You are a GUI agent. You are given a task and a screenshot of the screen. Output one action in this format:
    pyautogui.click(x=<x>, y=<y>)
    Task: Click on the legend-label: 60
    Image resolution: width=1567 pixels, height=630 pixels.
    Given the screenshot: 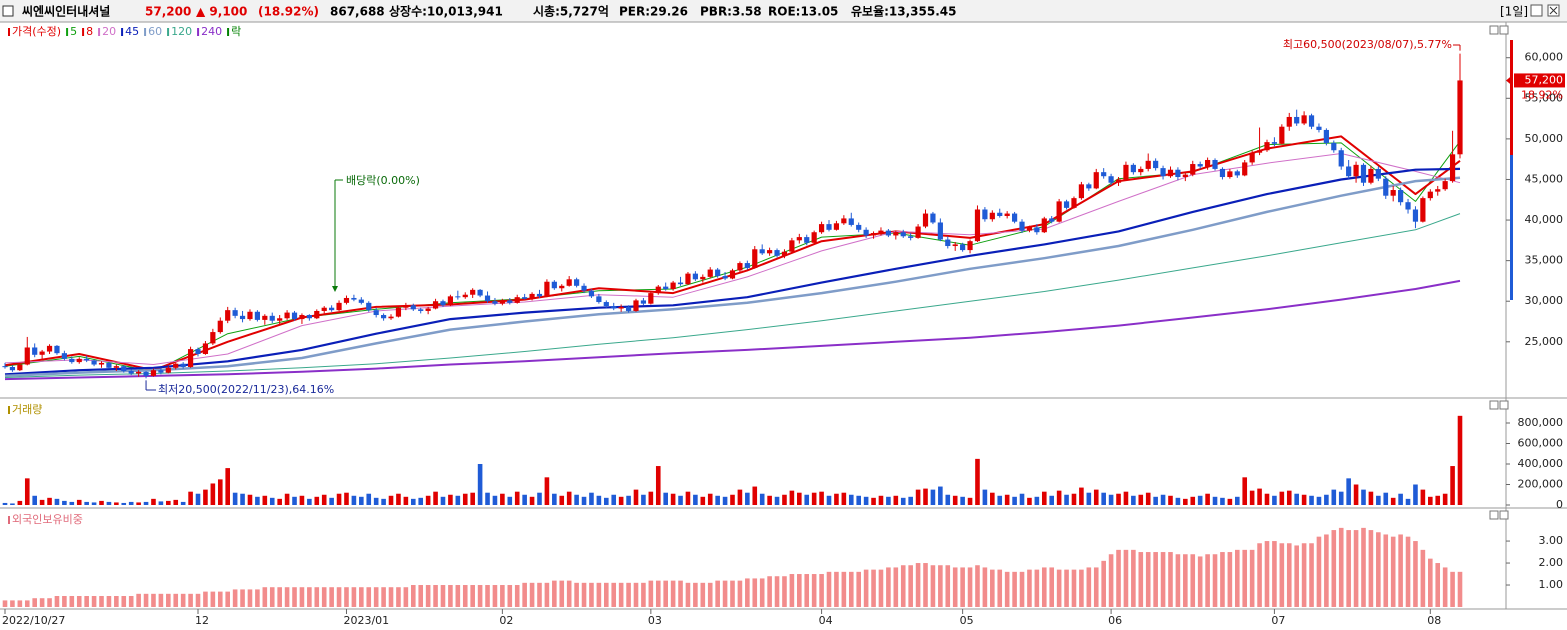 What is the action you would take?
    pyautogui.click(x=155, y=31)
    